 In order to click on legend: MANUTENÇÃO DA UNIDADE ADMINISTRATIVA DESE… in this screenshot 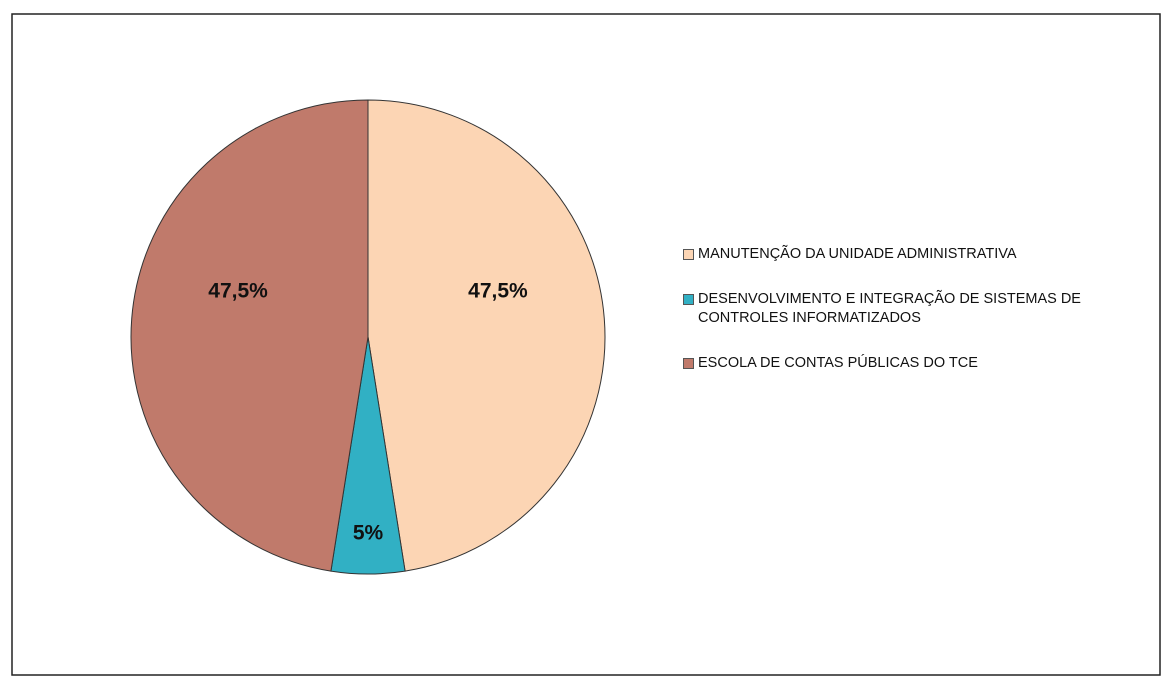, I will do `click(918, 322)`.